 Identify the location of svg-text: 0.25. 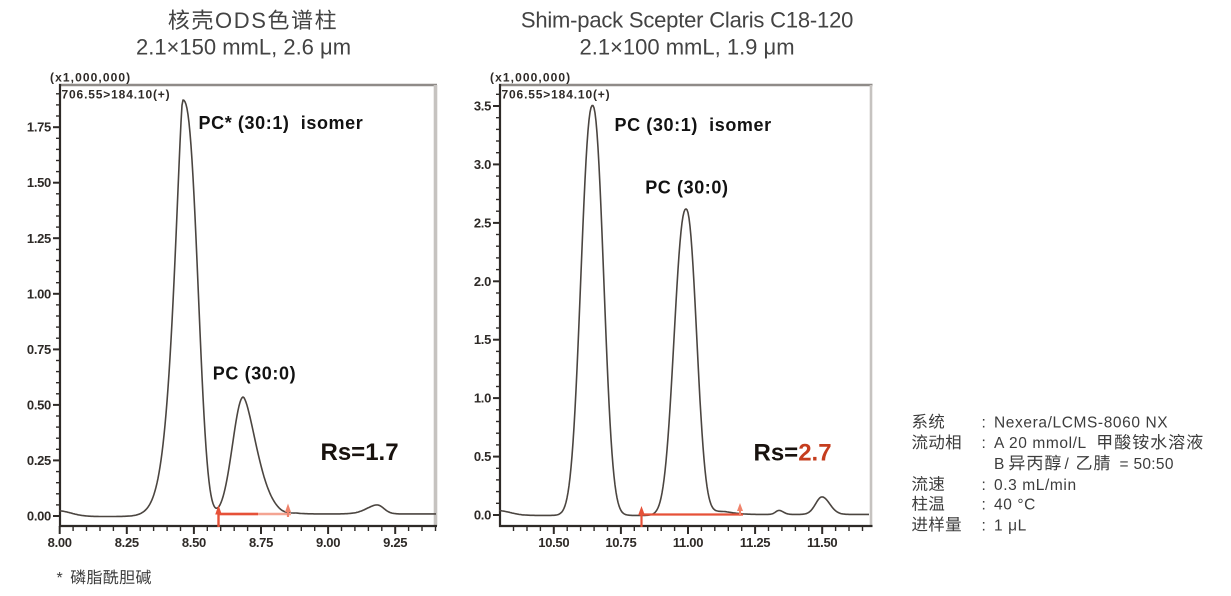
(39, 460).